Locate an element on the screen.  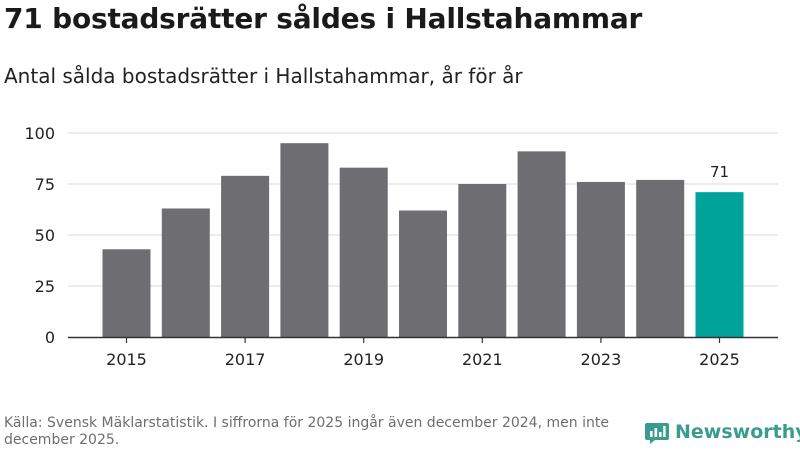
bar-2015 is located at coordinates (126, 293).